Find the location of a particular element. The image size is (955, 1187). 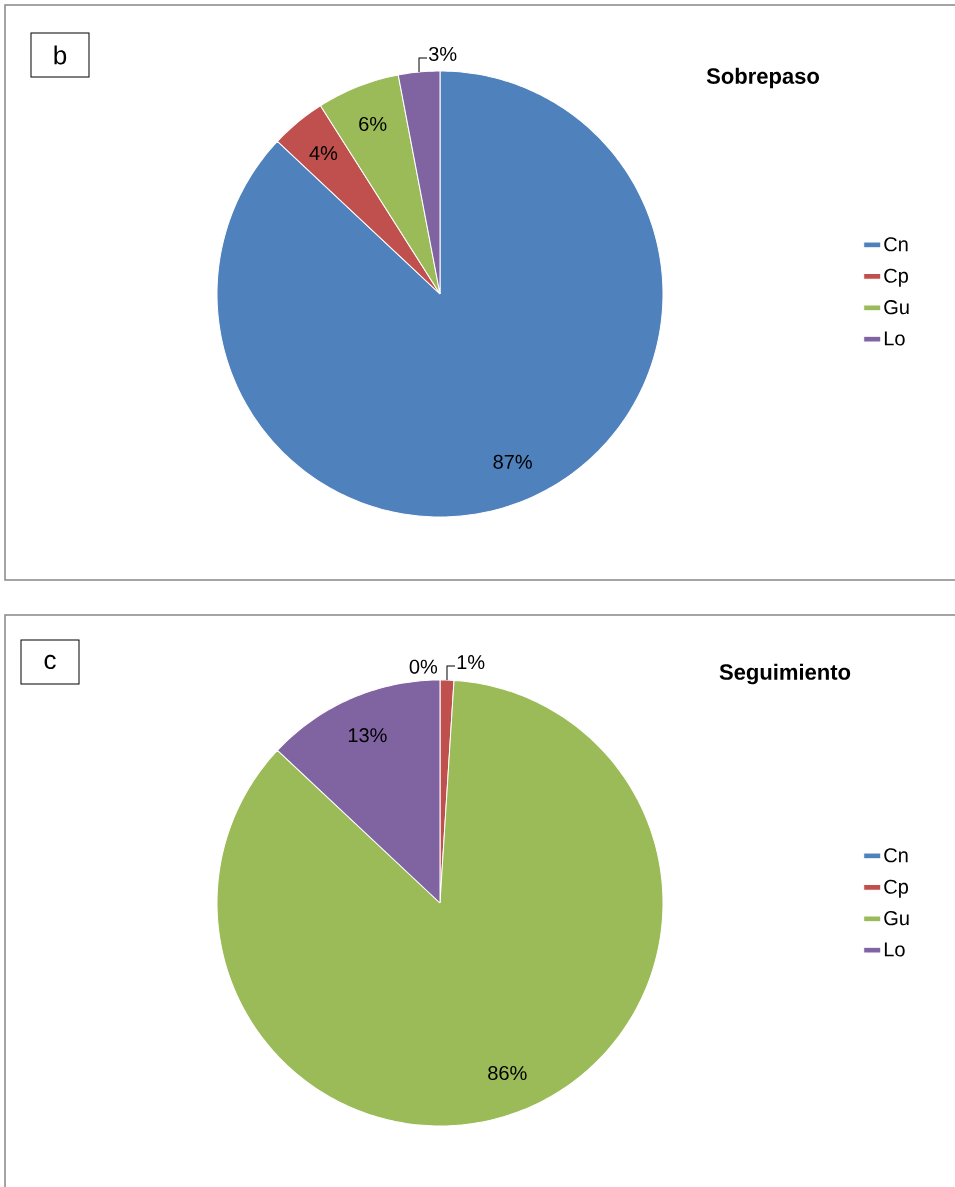

text: Sobrepaso is located at coordinates (762, 78).